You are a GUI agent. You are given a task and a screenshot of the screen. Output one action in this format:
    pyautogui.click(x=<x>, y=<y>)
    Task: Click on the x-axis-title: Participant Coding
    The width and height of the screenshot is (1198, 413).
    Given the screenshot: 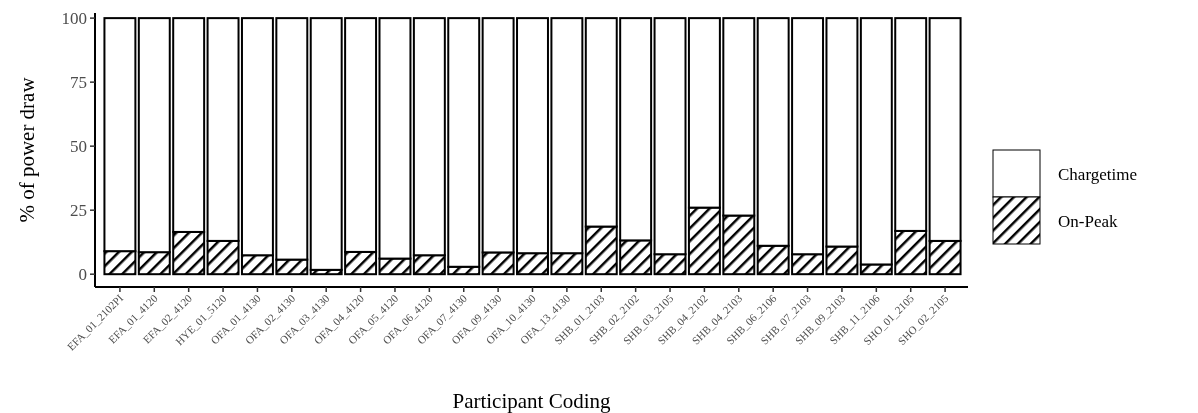 What is the action you would take?
    pyautogui.click(x=532, y=401)
    